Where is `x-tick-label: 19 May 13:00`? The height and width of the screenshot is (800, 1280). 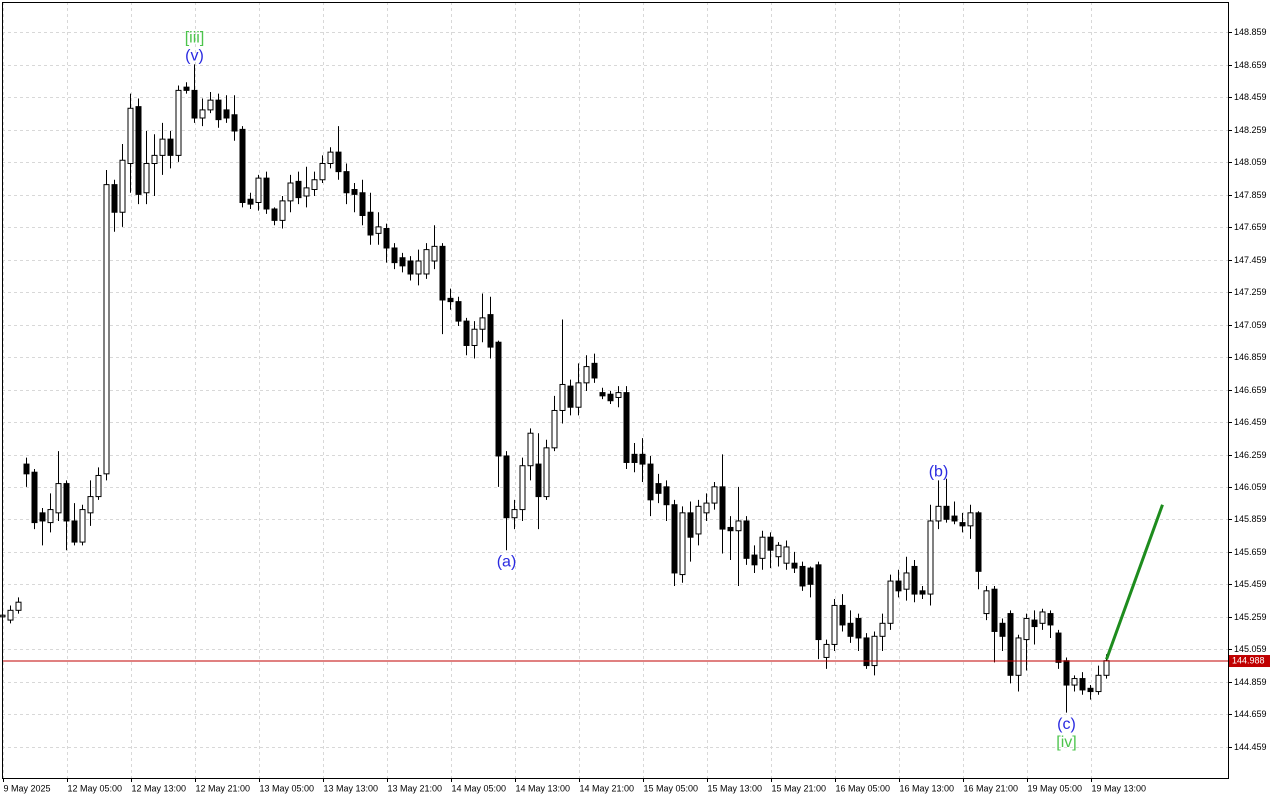 x-tick-label: 19 May 13:00 is located at coordinates (1119, 788).